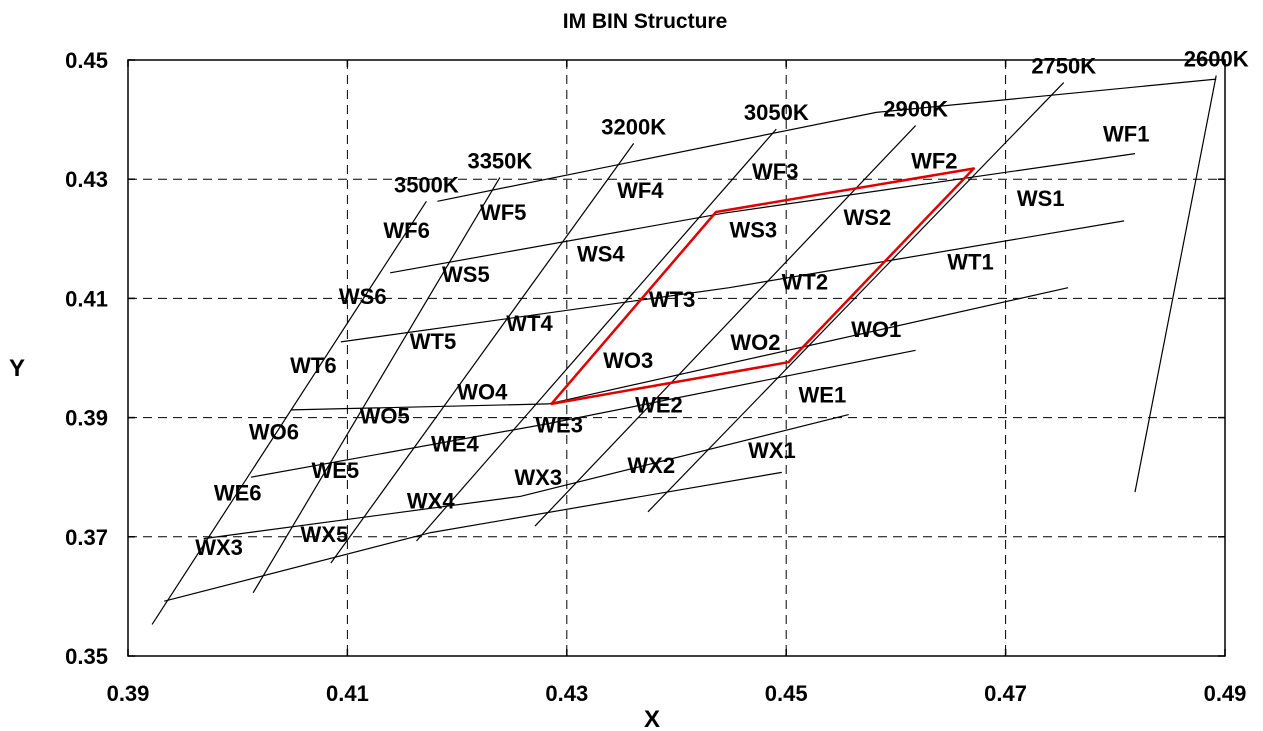 The height and width of the screenshot is (731, 1263). Describe the element at coordinates (335, 470) in the screenshot. I see `bin-label: WE5` at that location.